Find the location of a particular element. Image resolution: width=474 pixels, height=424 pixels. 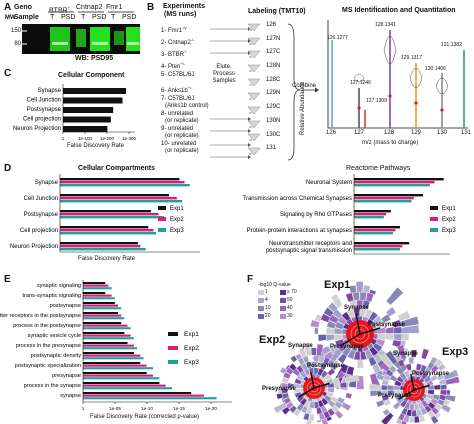

panel-d-left-title: Cellular Compartments is located at coordinates (117, 168).